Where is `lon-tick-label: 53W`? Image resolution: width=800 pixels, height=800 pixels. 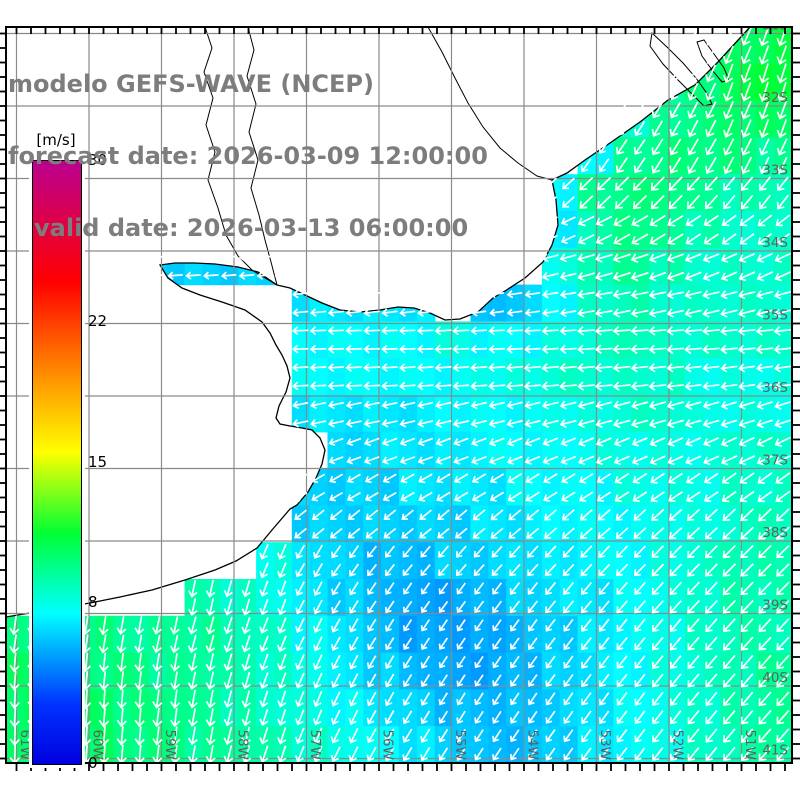 lon-tick-label: 53W is located at coordinates (605, 744).